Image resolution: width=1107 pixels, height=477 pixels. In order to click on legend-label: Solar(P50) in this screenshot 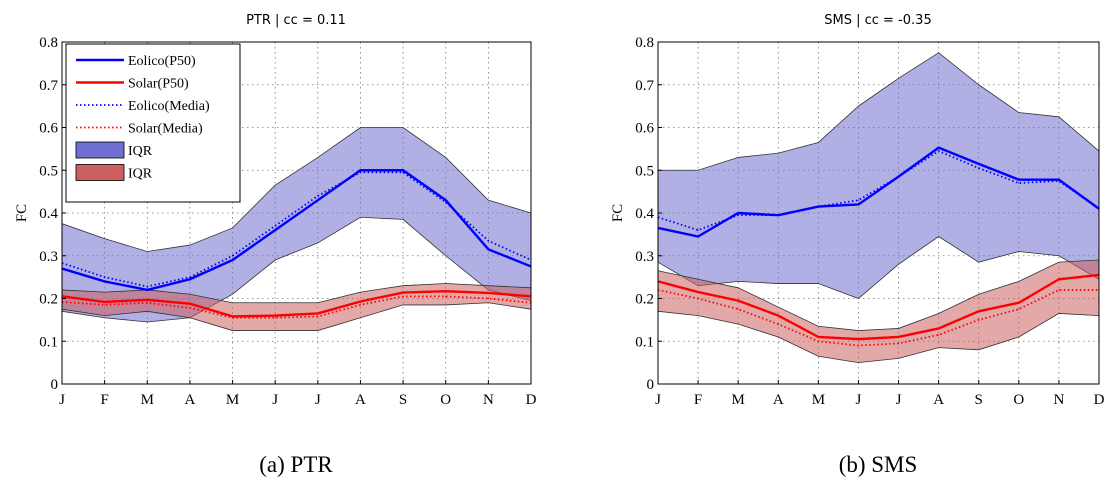, I will do `click(158, 84)`.